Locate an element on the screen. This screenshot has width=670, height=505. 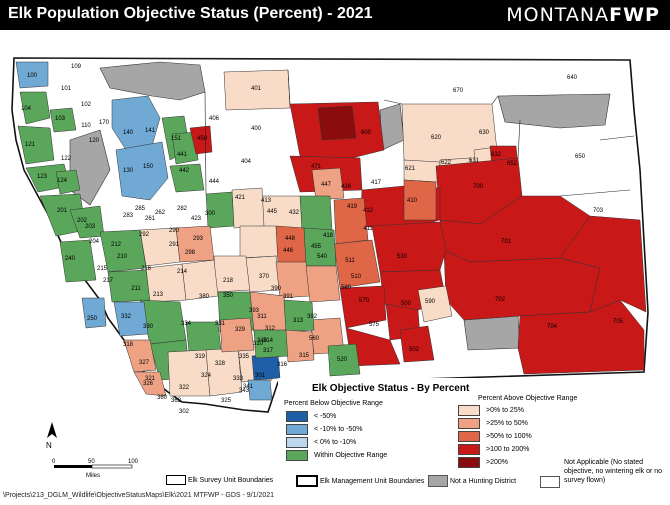
district-label: 316 is located at coordinates (282, 365).